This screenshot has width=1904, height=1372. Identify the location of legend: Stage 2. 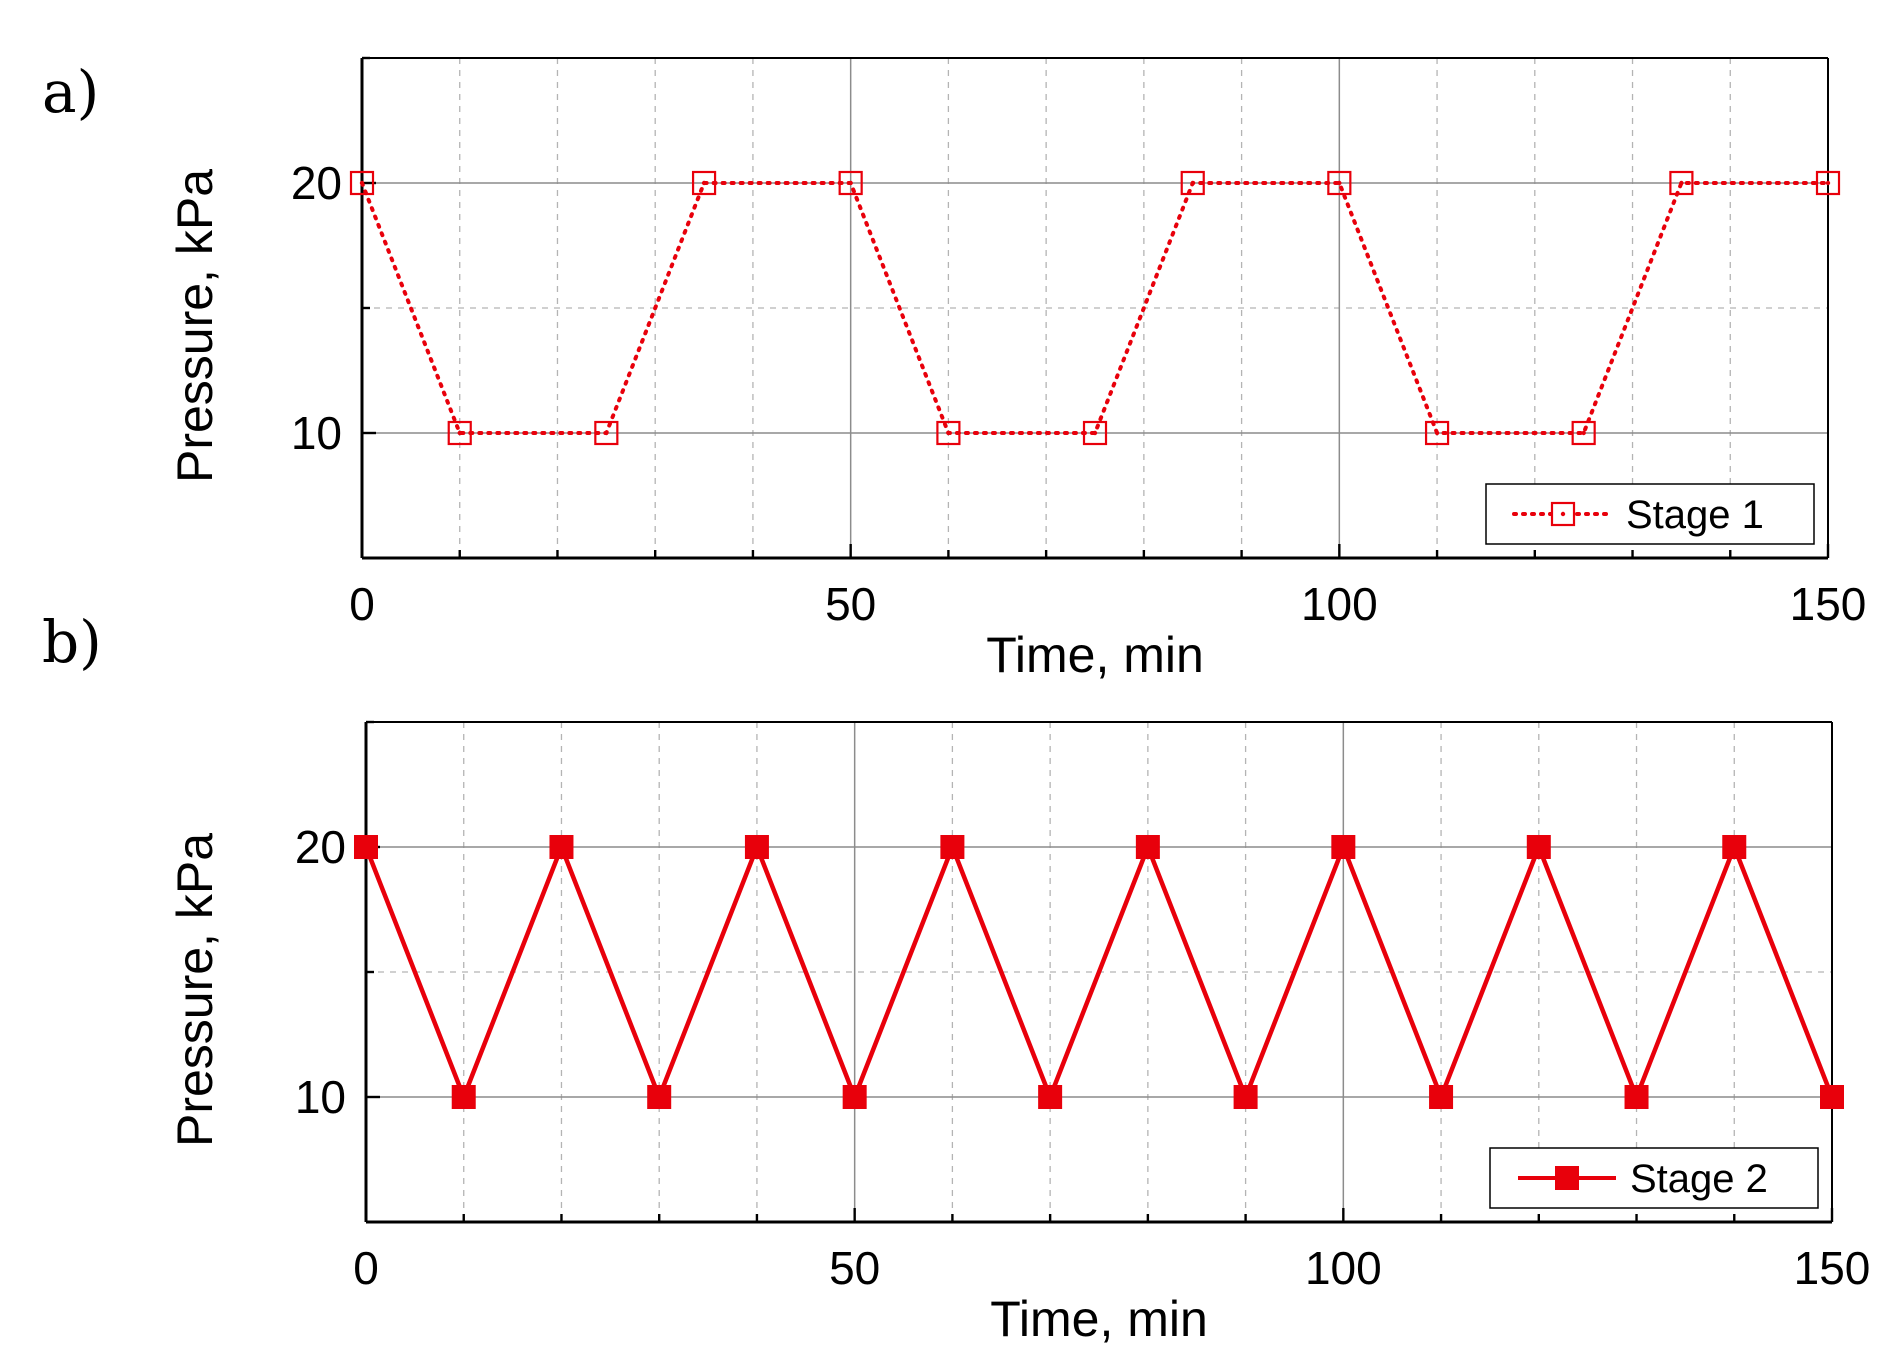
(1654, 1178).